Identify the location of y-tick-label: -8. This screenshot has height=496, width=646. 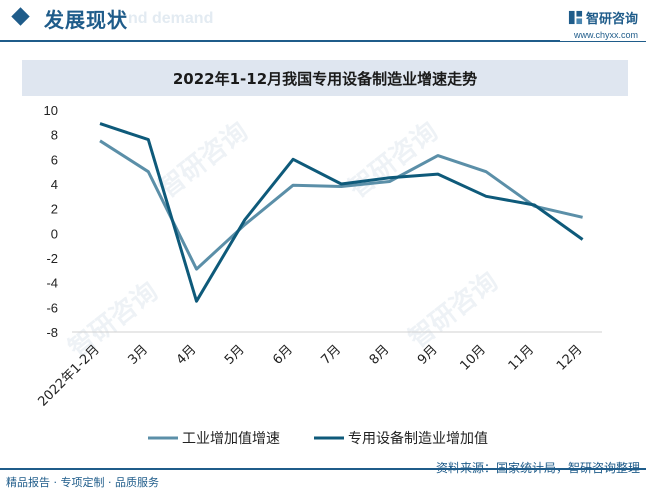
(52, 332).